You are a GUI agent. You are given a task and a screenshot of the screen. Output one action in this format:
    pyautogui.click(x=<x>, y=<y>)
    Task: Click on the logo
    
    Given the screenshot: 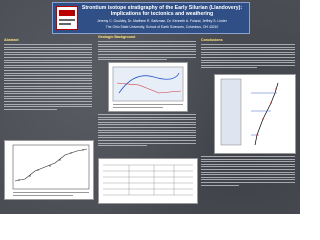 What is the action you would take?
    pyautogui.click(x=67, y=18)
    